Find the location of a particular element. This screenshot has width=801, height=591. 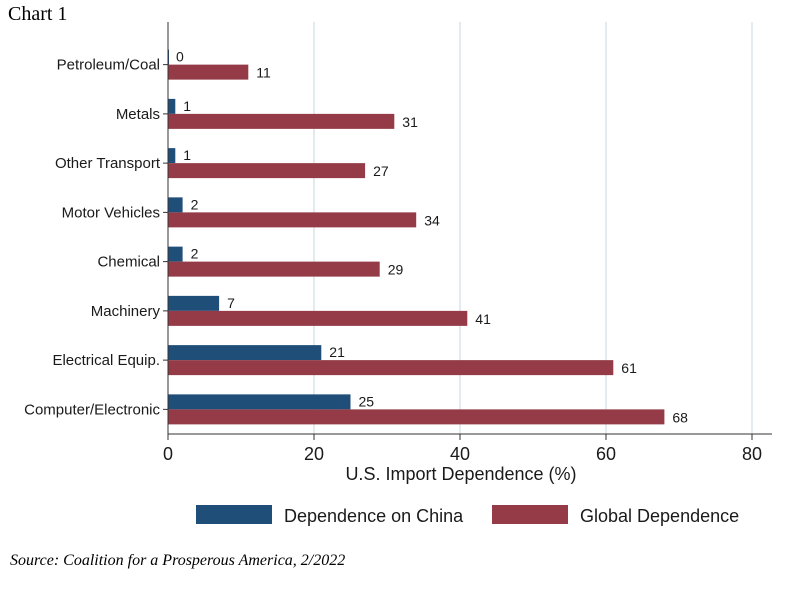

data-label-global: 61 is located at coordinates (629, 368).